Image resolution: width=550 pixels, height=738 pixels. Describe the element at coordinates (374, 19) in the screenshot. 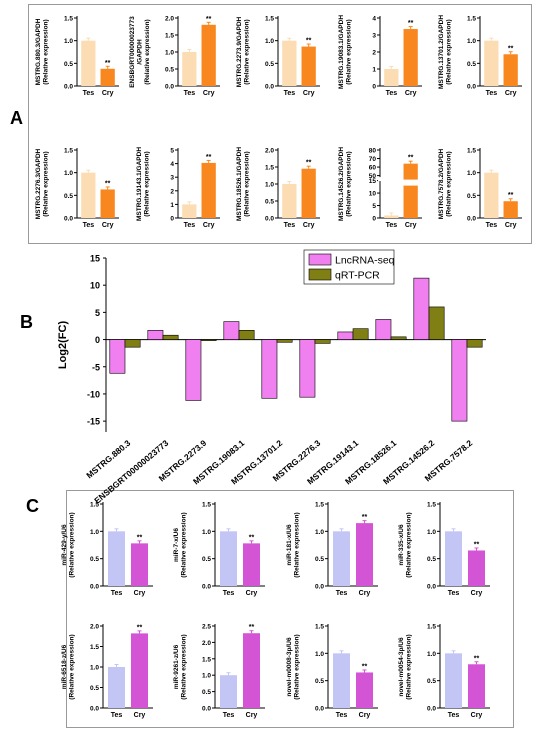

I see `y-tick-label: 4` at that location.